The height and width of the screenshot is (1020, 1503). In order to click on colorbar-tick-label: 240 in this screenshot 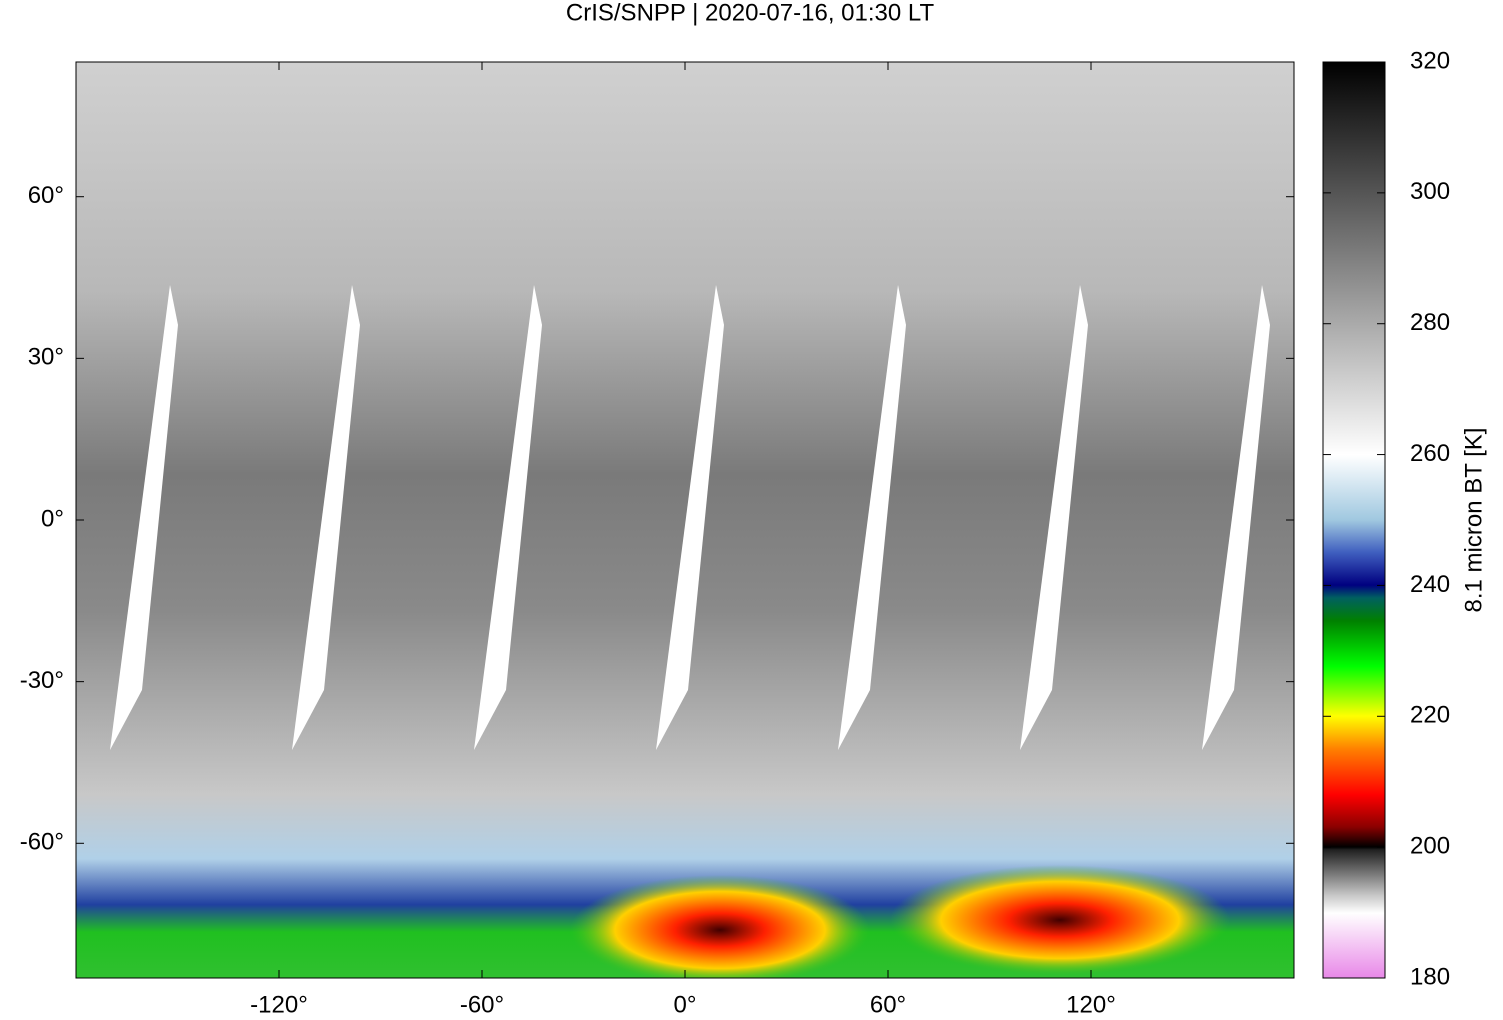, I will do `click(1430, 584)`.